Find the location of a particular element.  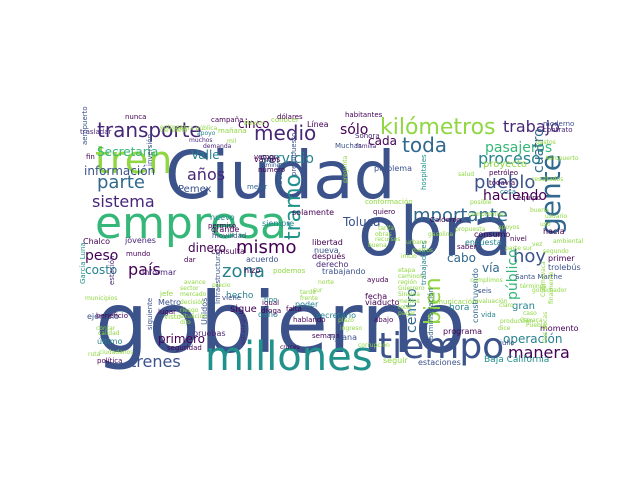

cloud-word-obras: obras is located at coordinates (383, 234).